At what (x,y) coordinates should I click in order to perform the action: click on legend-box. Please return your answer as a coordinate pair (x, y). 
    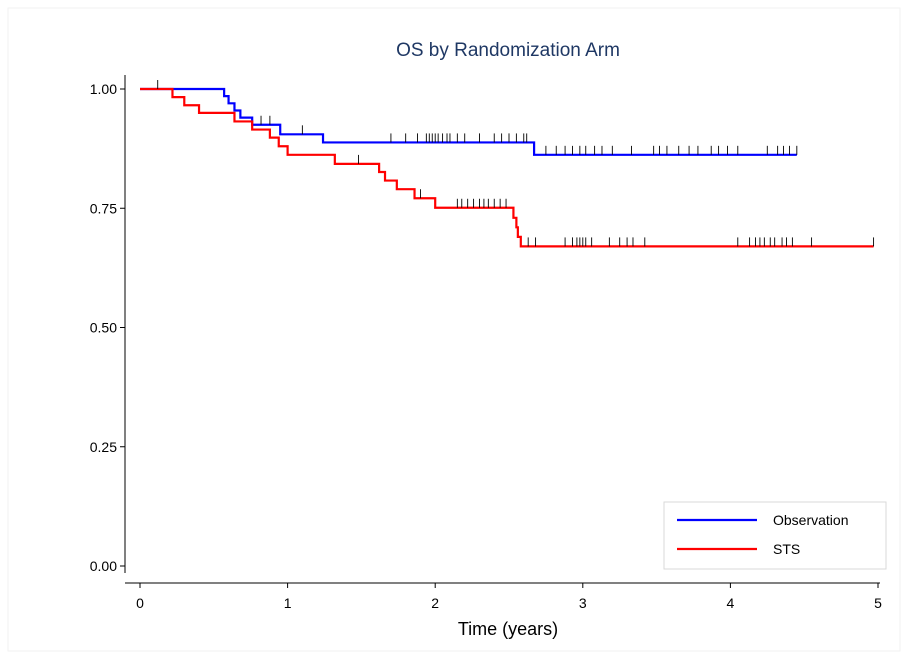
    Looking at the image, I should click on (775, 535).